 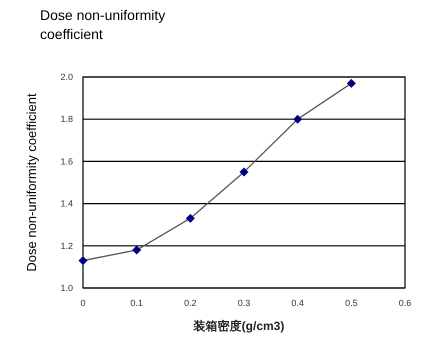 What do you see at coordinates (190, 303) in the screenshot?
I see `x-tick-label: 0.2` at bounding box center [190, 303].